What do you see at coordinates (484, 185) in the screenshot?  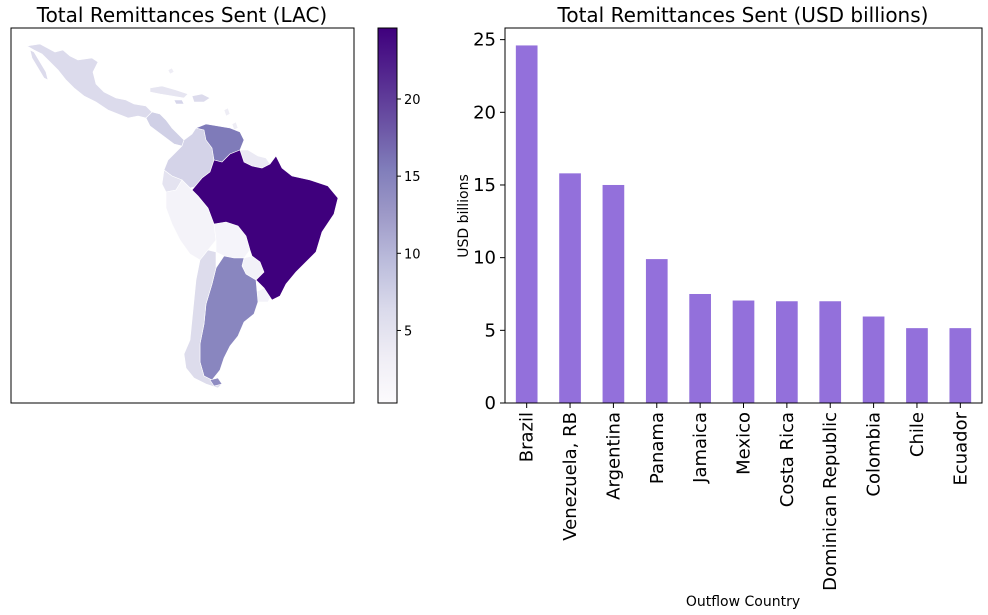 I see `y-tick-label: 15` at bounding box center [484, 185].